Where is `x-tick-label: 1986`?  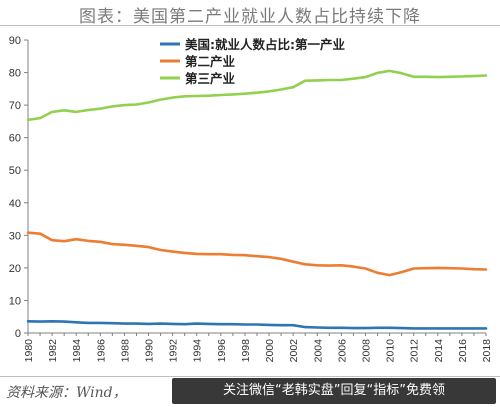 x-tick-label: 1986 is located at coordinates (101, 351).